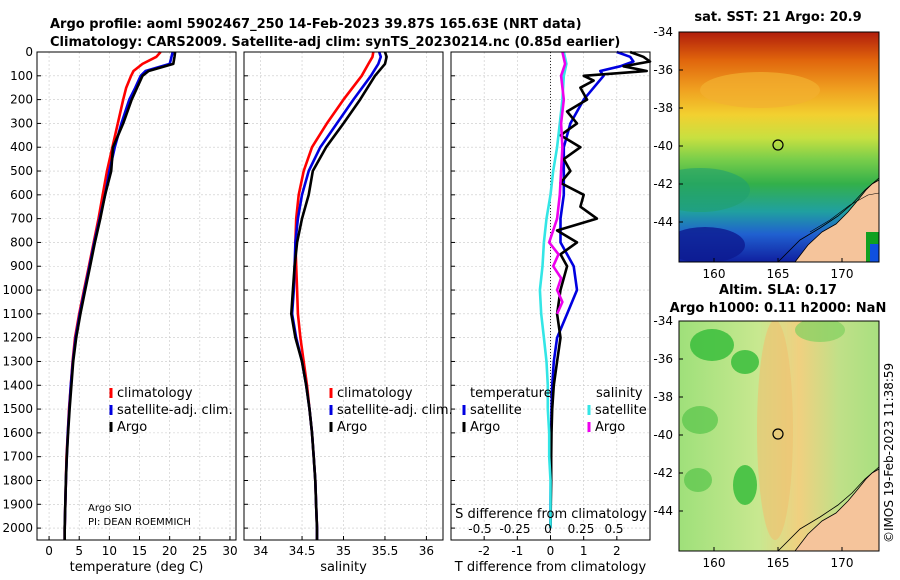  Describe the element at coordinates (426, 551) in the screenshot. I see `x-tick-label: 36` at that location.